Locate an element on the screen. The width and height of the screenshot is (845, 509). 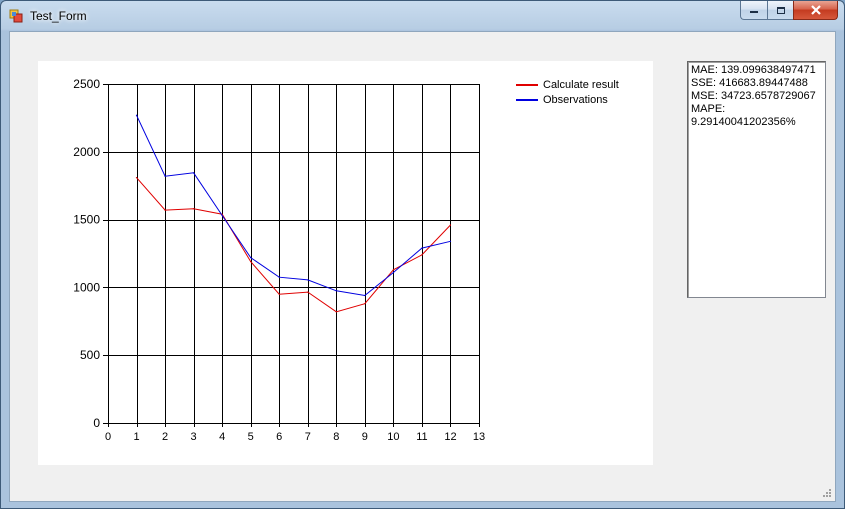
legend-label-calculate: Calculate result is located at coordinates (581, 84).